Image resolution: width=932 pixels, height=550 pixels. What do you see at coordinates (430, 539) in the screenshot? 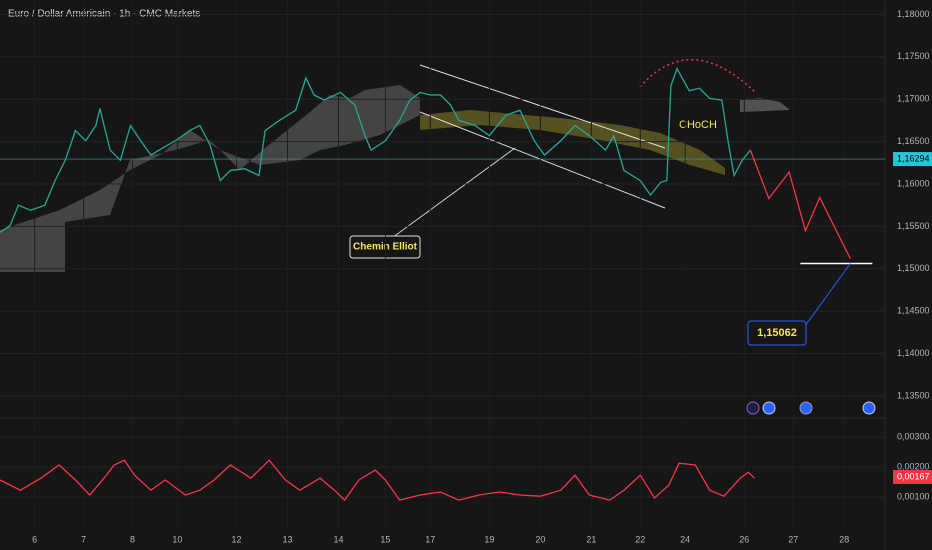
I see `x-tick-label: 17` at bounding box center [430, 539].